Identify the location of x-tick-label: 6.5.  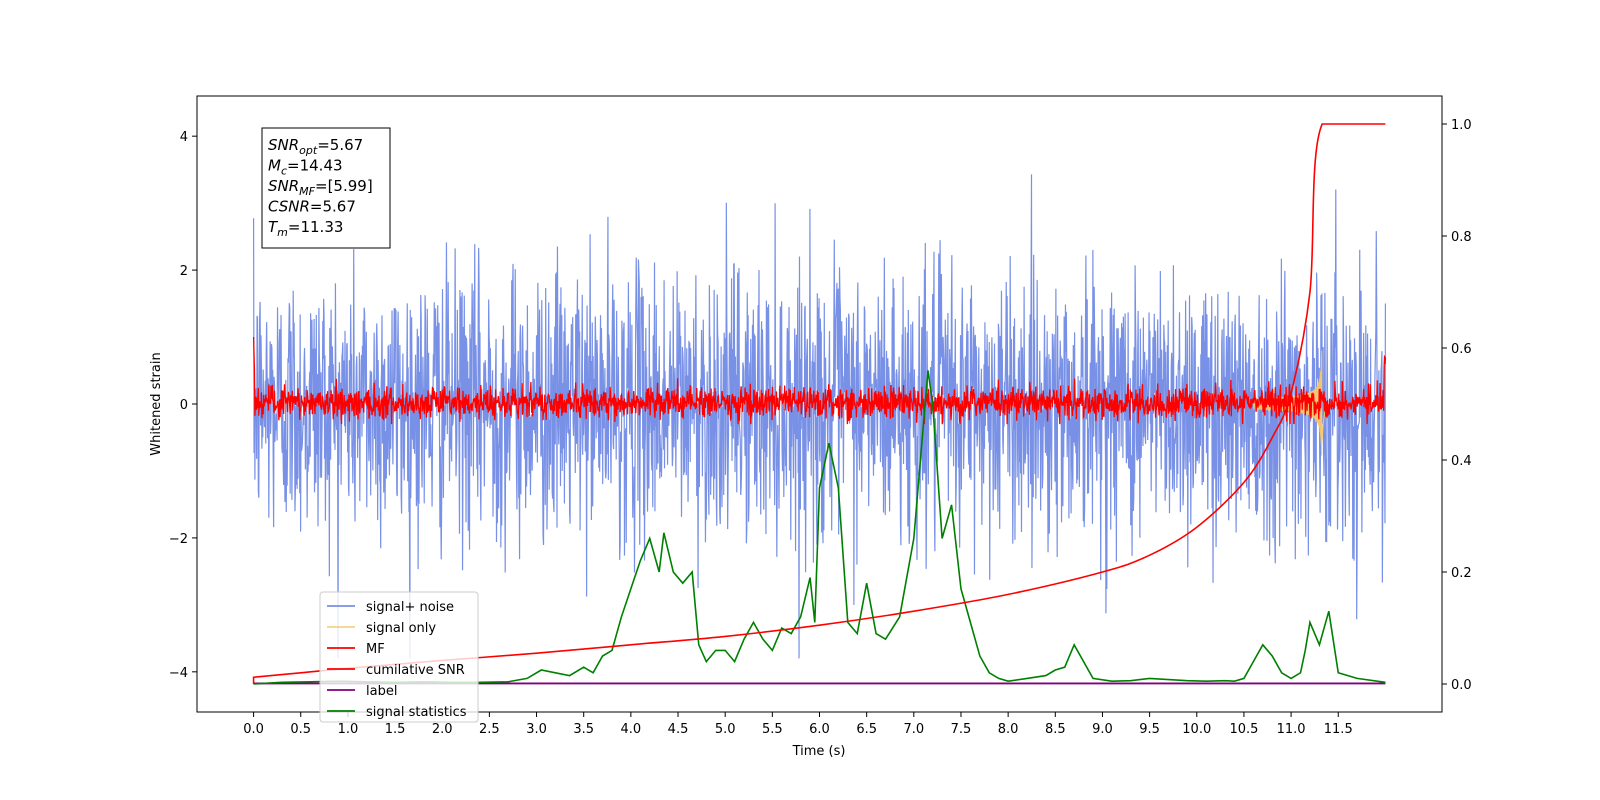
(866, 729).